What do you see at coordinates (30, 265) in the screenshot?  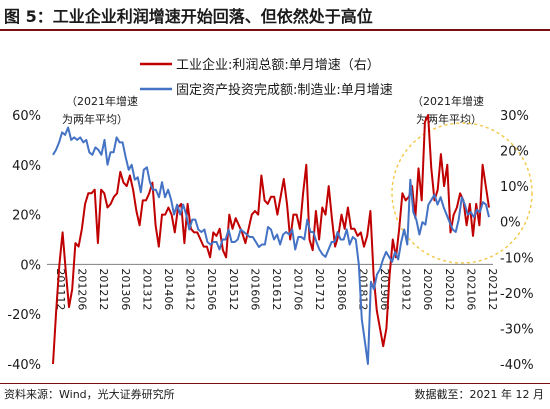 I see `y-left-tick-label: 0%` at bounding box center [30, 265].